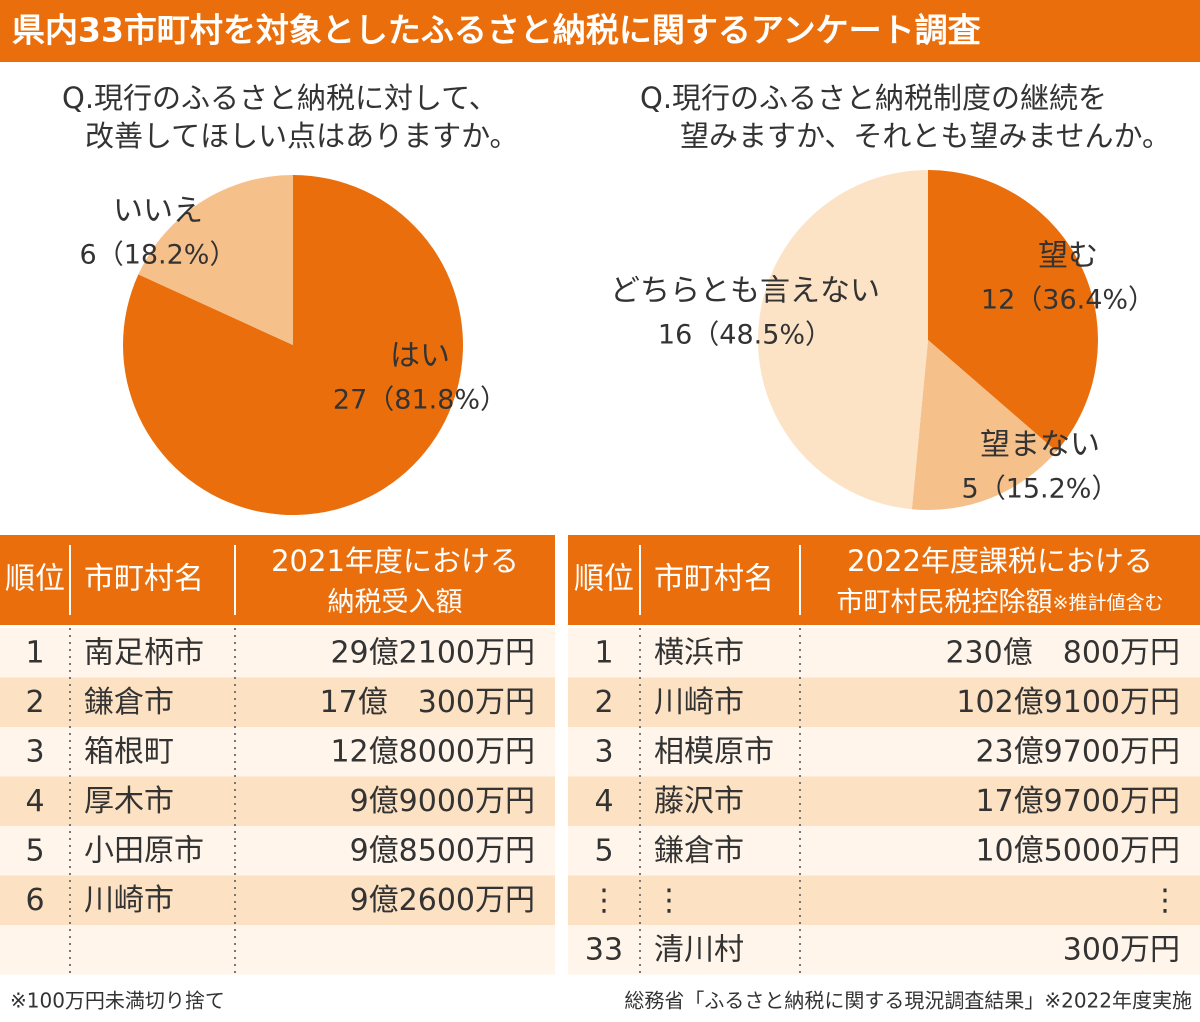  What do you see at coordinates (442, 850) in the screenshot?
I see `amount: 9億8500万円` at bounding box center [442, 850].